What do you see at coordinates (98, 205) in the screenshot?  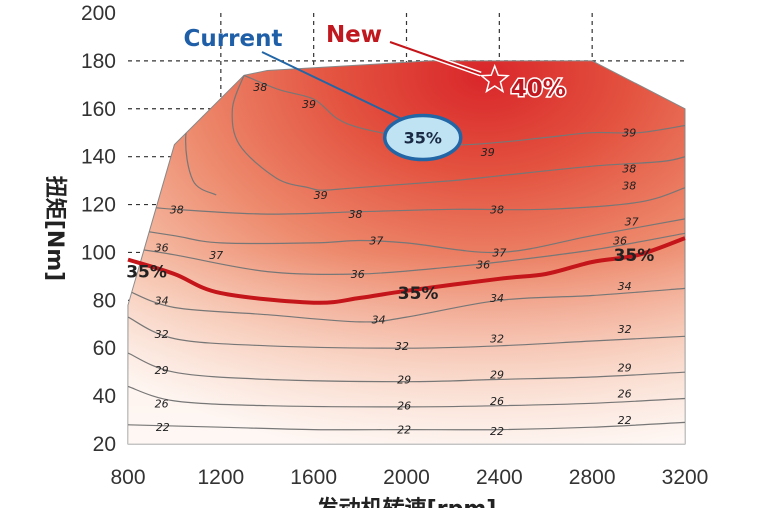 I see `y-tick-label: 120` at bounding box center [98, 205].